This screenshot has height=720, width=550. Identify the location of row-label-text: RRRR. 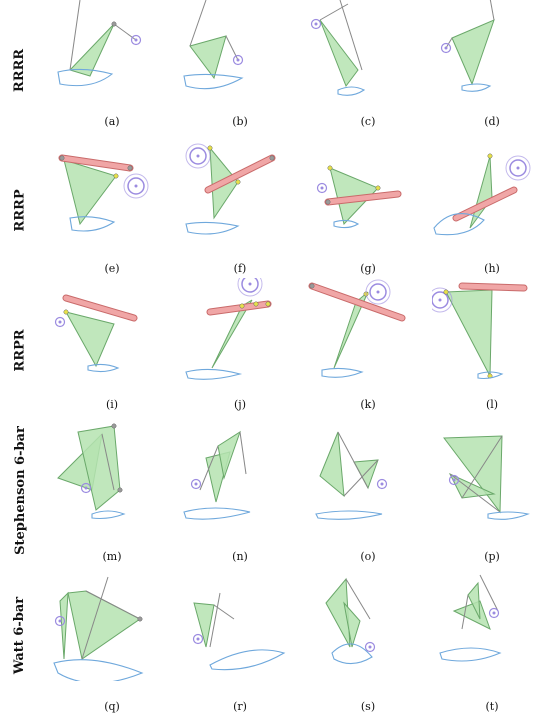
(20, 70).